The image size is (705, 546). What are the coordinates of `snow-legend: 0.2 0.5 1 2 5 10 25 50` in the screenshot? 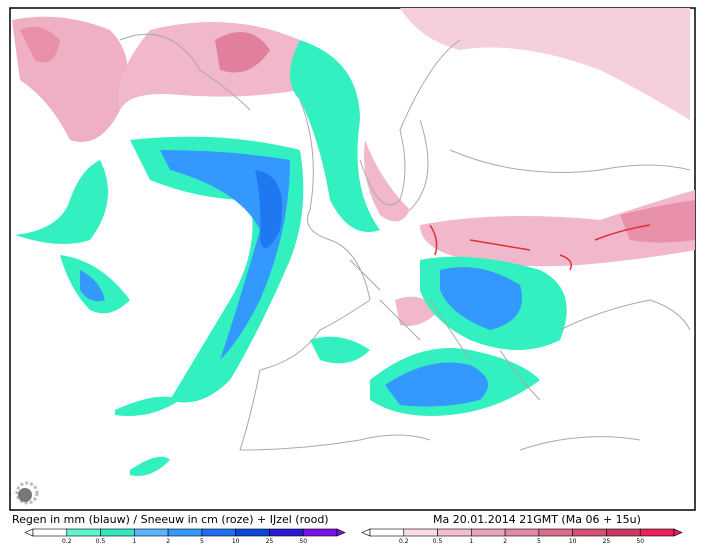 It's located at (522, 536).